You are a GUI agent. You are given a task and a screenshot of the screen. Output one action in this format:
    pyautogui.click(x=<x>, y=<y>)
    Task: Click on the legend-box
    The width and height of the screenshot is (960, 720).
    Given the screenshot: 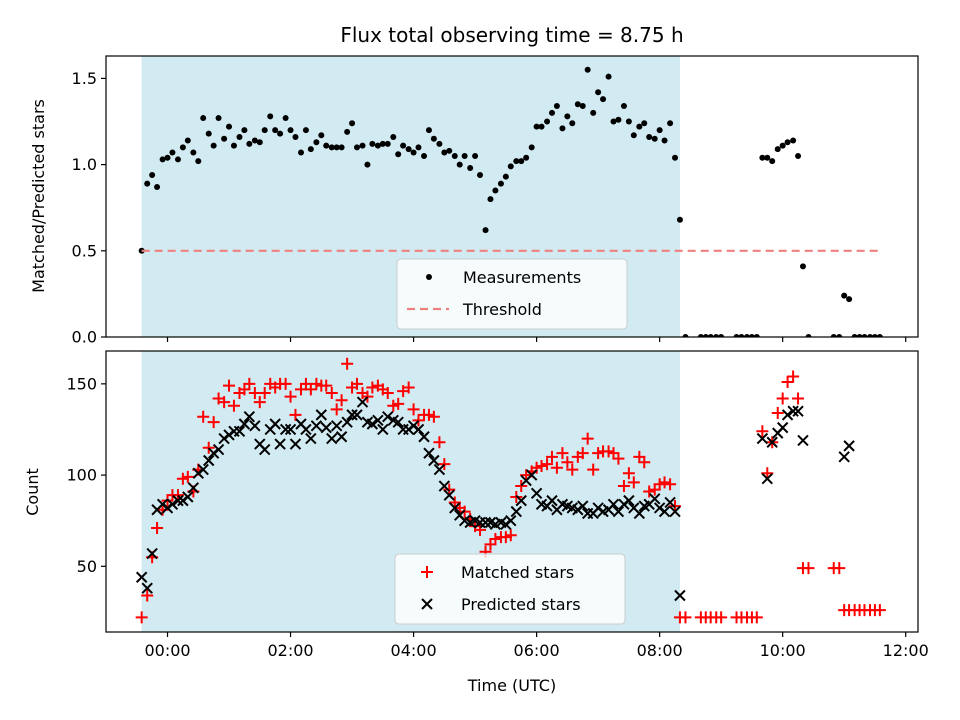 What is the action you would take?
    pyautogui.click(x=510, y=589)
    